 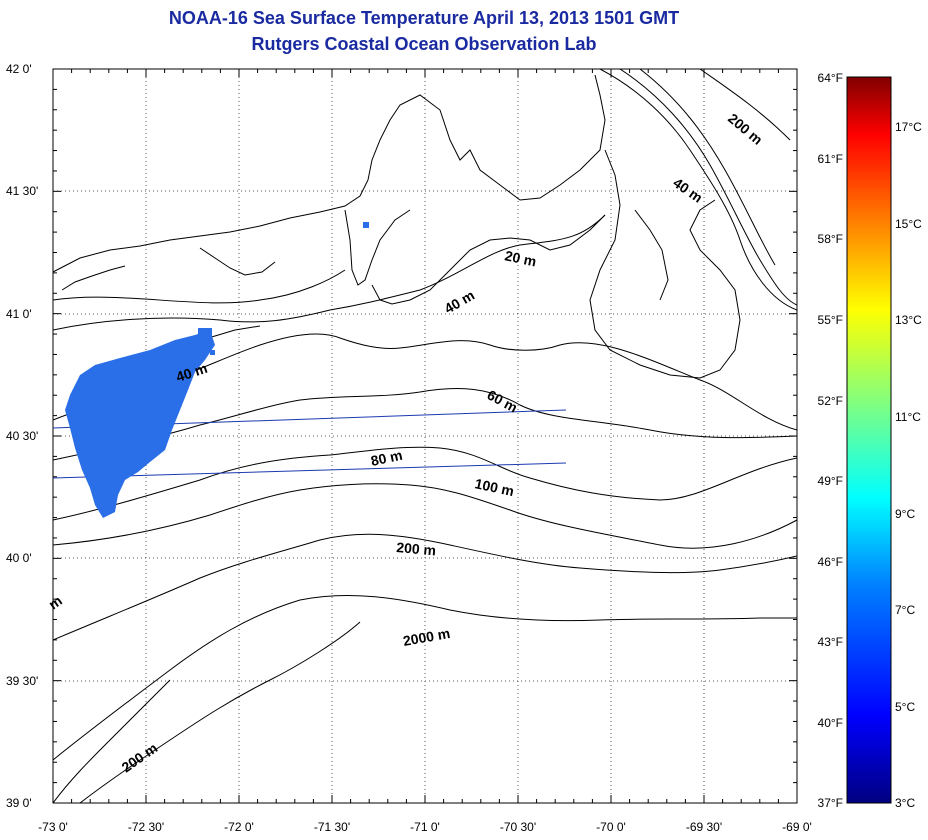 I want to click on contour-label: 80 m, so click(x=386, y=458).